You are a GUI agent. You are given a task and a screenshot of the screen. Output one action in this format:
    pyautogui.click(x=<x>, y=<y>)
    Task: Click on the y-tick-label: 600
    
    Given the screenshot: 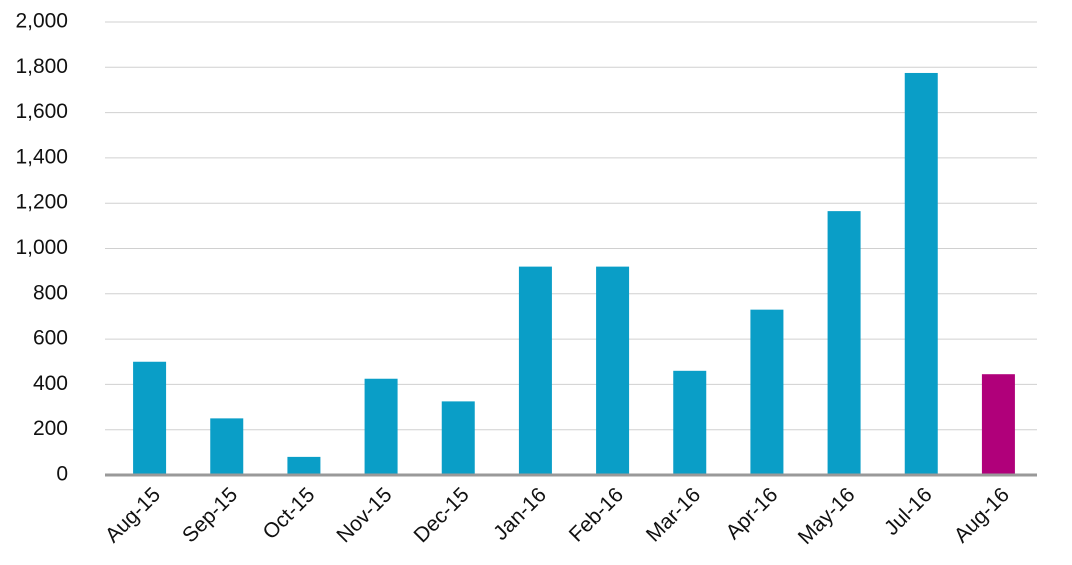 What is the action you would take?
    pyautogui.click(x=50, y=338)
    